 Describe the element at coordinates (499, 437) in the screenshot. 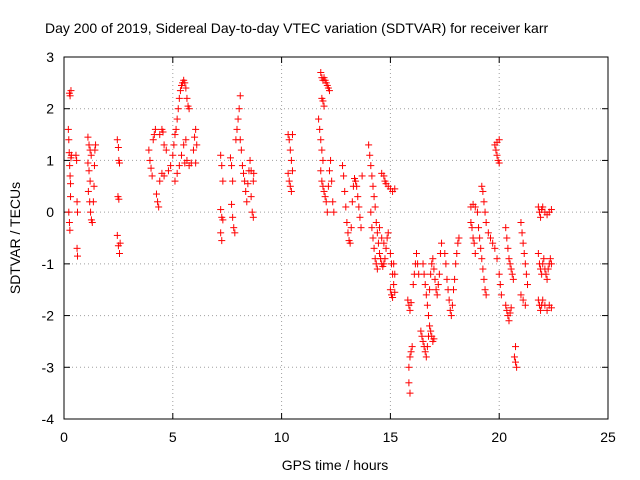

I see `x-tick-label: 20` at that location.